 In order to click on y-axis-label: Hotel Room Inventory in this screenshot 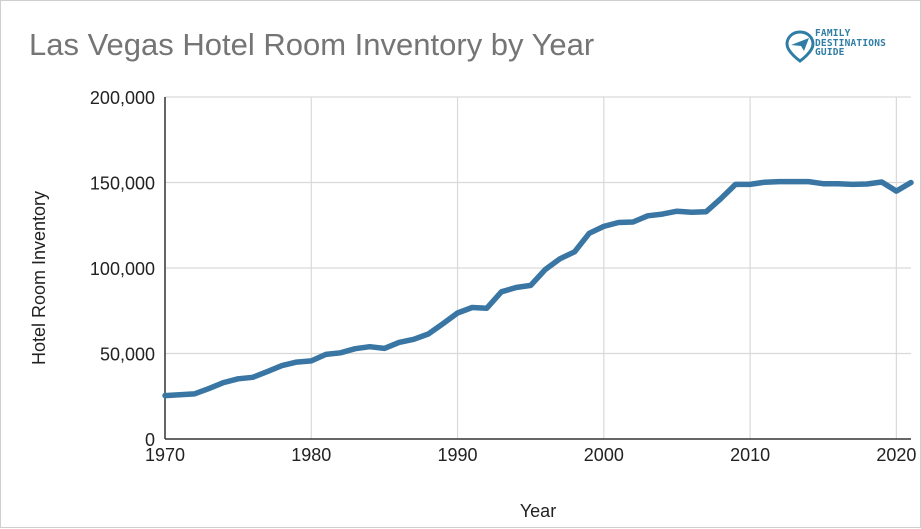, I will do `click(39, 278)`.